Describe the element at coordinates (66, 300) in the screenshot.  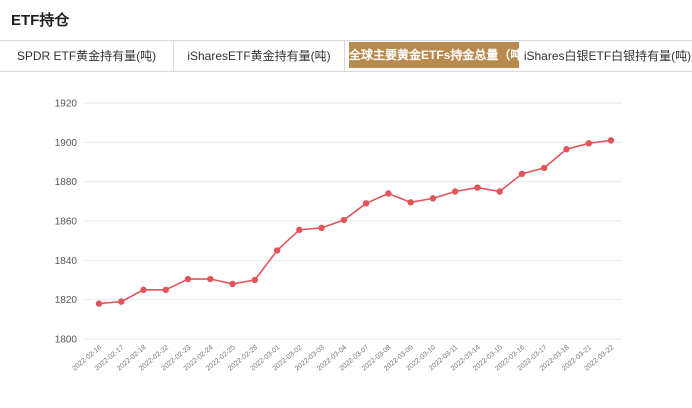
I see `y-tick-label: 1820` at that location.